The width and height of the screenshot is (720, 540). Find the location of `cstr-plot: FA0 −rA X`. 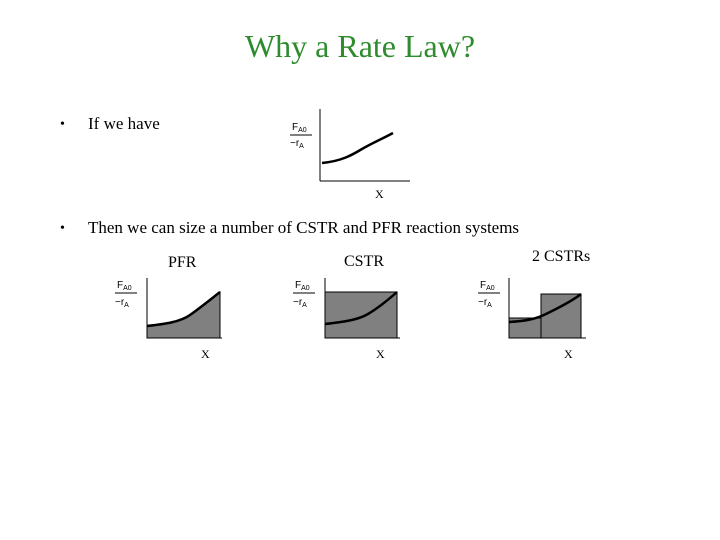

cstr-plot: FA0 −rA X is located at coordinates (346, 319).